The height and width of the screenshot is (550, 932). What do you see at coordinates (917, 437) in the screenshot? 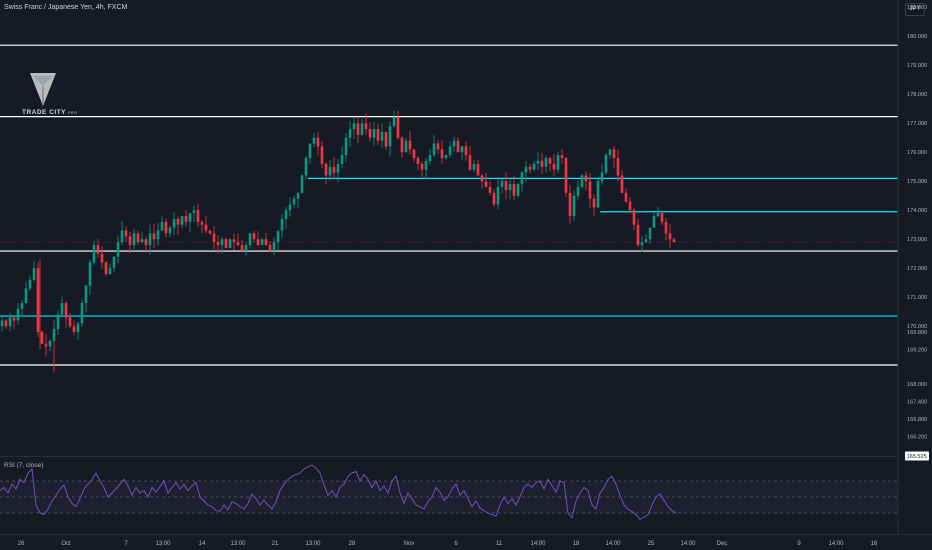
I see `price-tick-label: 166.200` at bounding box center [917, 437].